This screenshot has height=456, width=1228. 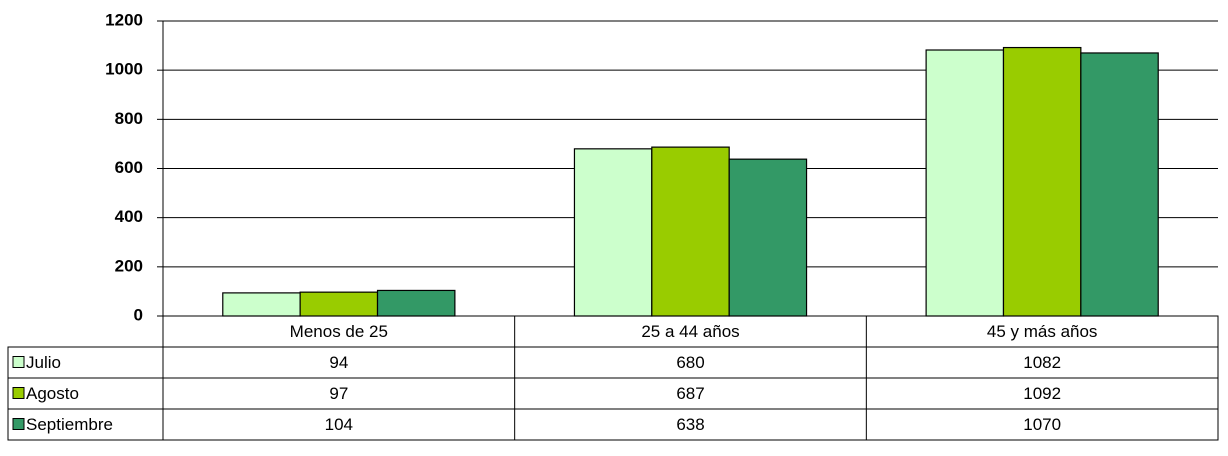 I want to click on x-tick-label: 45 y más años, so click(x=1042, y=331).